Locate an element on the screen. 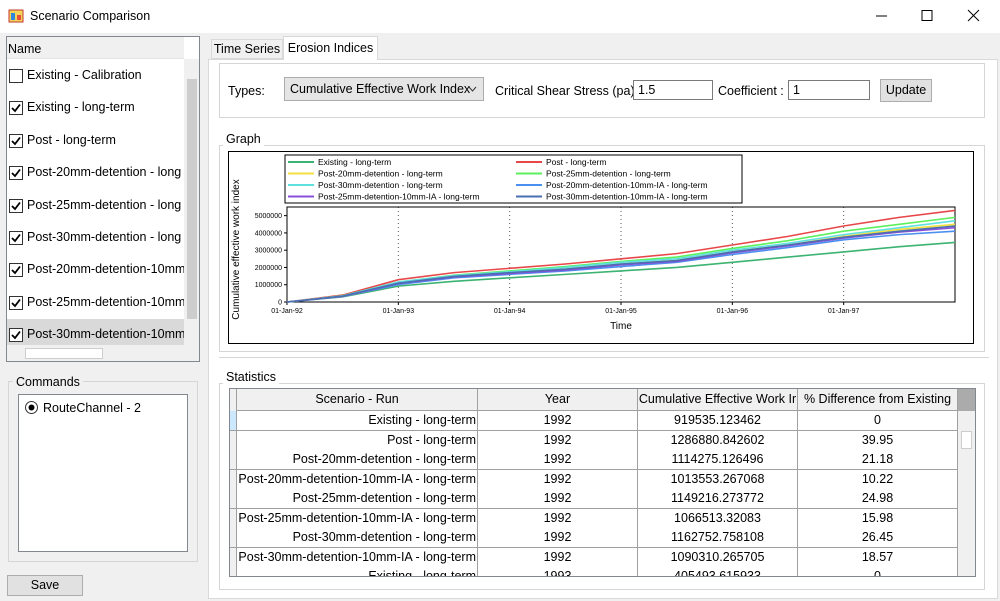  app-icon is located at coordinates (16, 16).